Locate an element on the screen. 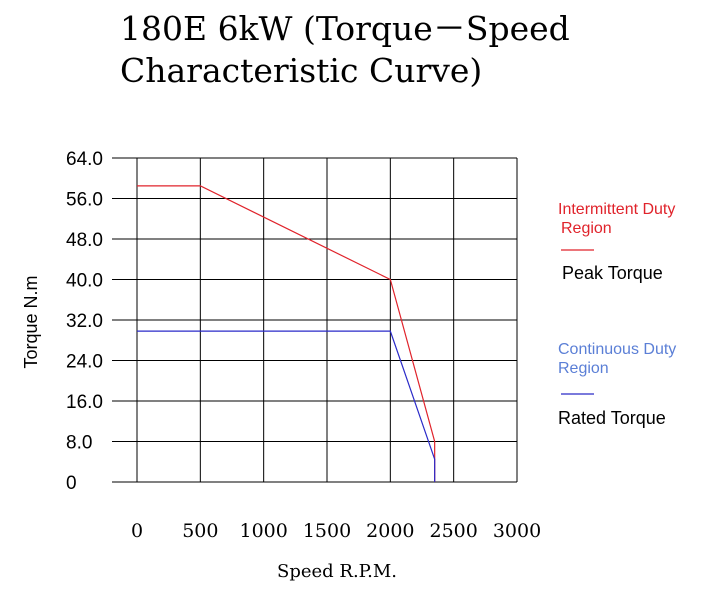 This screenshot has height=593, width=715. x-tick-label: 1500 is located at coordinates (327, 531).